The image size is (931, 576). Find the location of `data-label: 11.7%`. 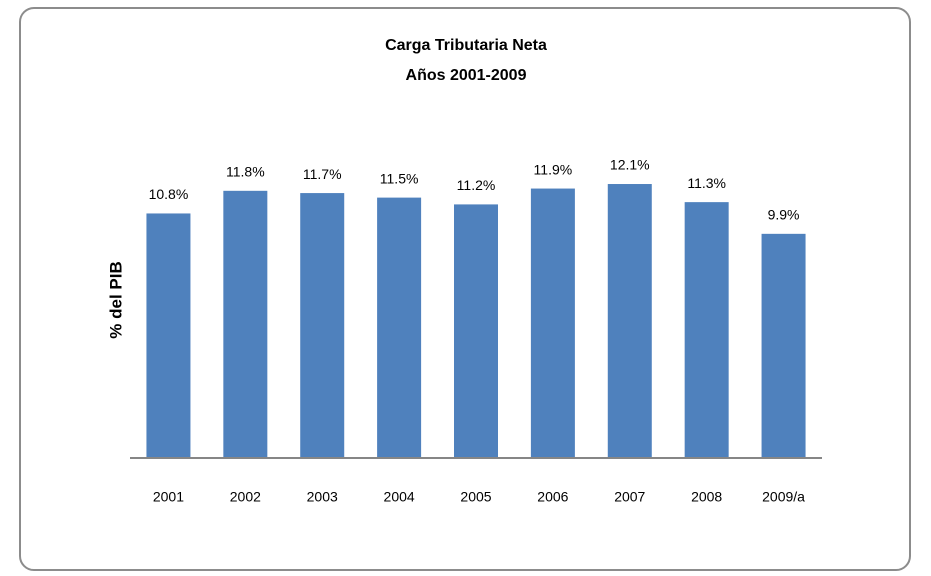

data-label: 11.7% is located at coordinates (322, 174).